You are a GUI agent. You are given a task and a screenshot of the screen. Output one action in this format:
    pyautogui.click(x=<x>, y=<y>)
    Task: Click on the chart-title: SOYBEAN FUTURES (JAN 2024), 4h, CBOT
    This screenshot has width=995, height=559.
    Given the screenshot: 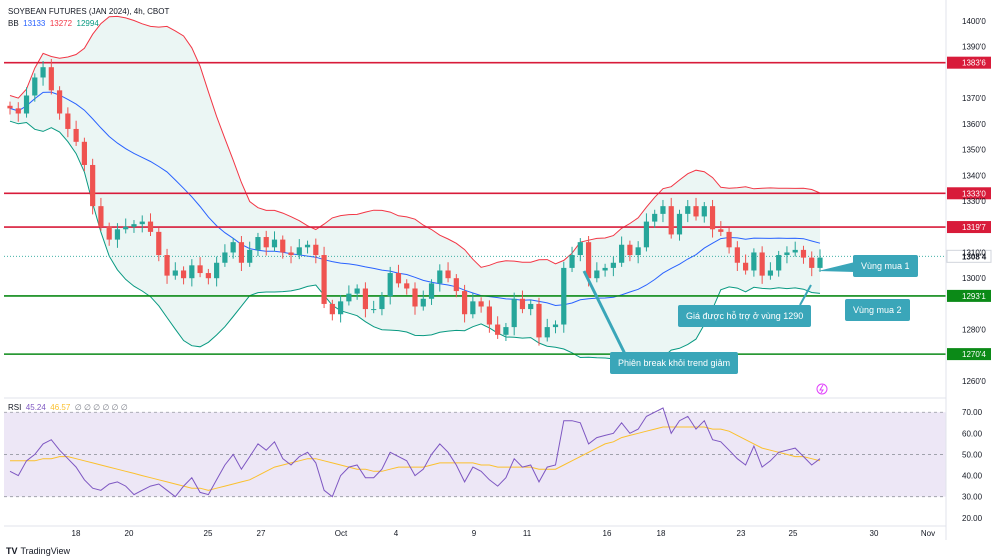 What is the action you would take?
    pyautogui.click(x=89, y=11)
    